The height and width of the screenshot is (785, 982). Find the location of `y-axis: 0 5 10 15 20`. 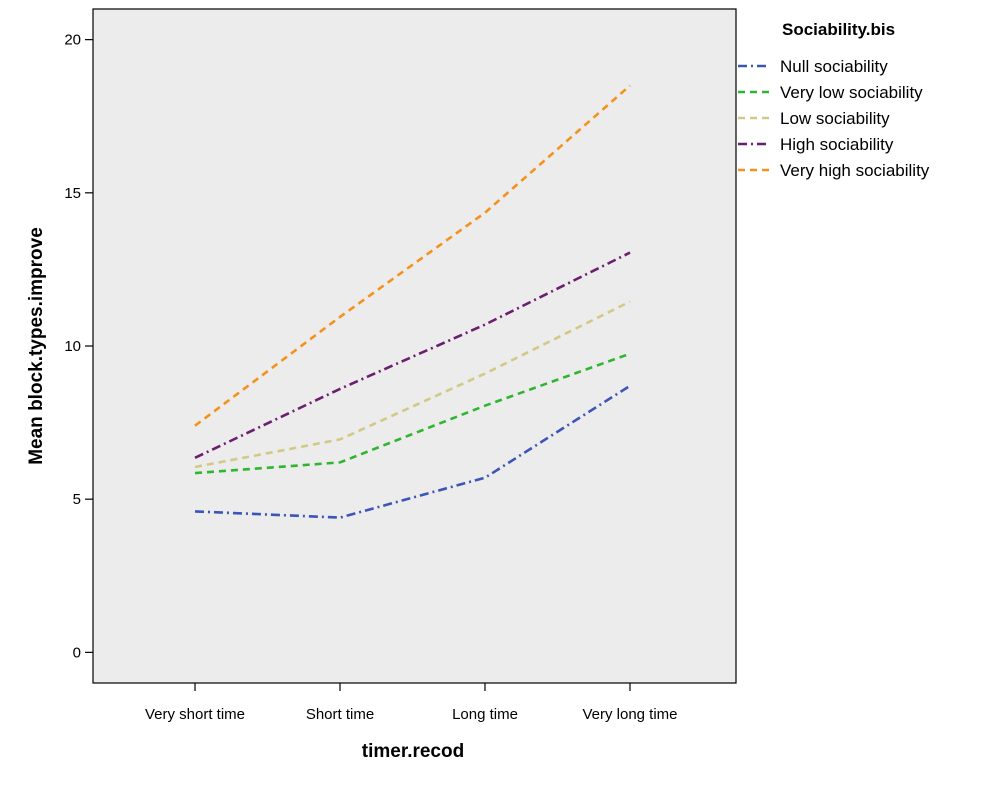

y-axis: 0 5 10 15 20 is located at coordinates (78, 346).